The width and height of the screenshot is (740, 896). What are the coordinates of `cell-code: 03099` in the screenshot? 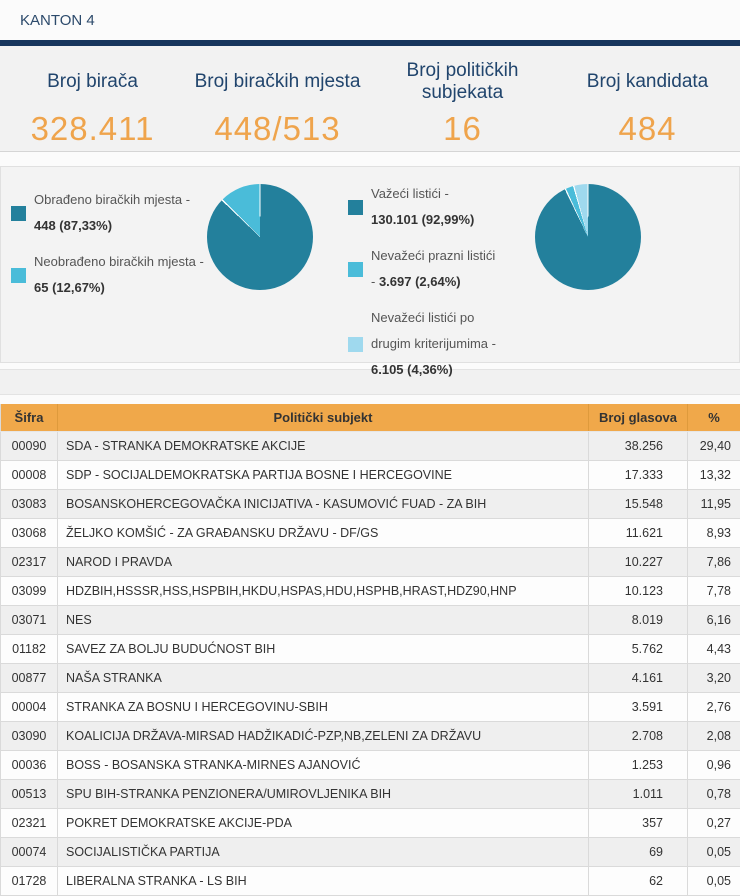 It's located at (29, 591).